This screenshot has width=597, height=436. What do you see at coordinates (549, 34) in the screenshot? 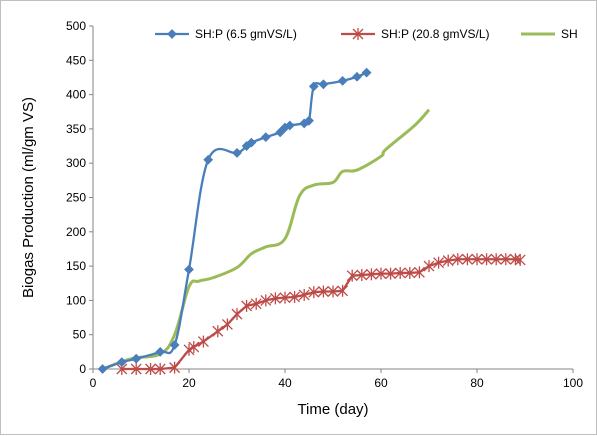
I see `legend-item-2: SH` at bounding box center [549, 34].